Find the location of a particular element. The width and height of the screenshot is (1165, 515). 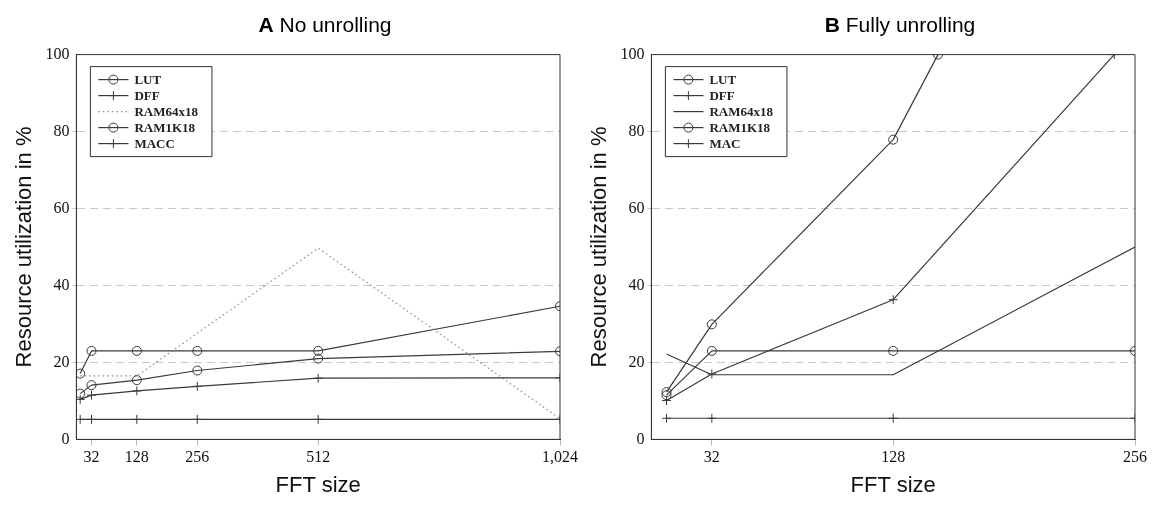

x-tick-label: 1,024 is located at coordinates (560, 457).